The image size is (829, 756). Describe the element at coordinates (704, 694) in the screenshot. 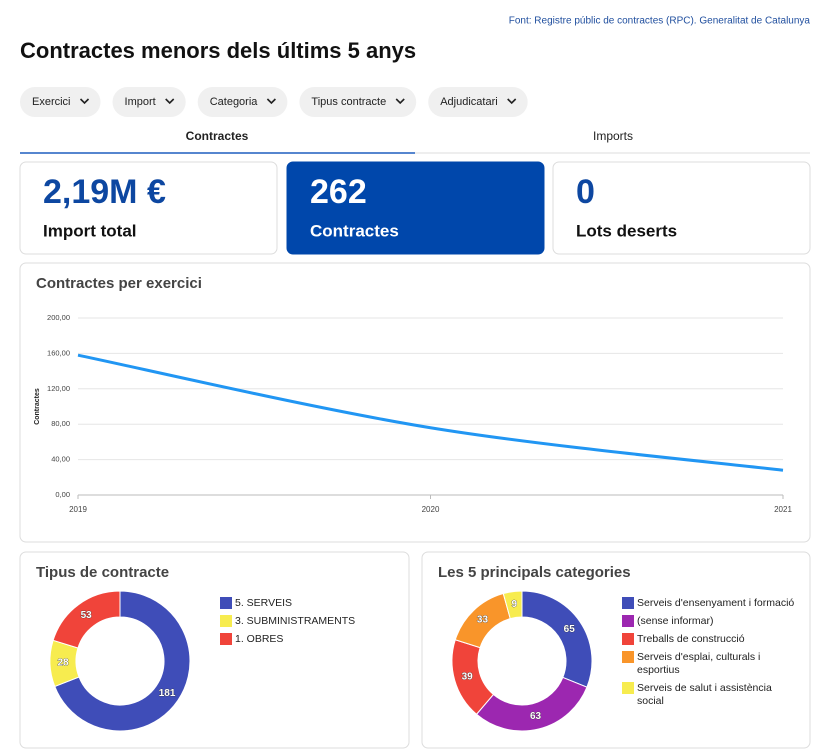

I see `legend-label: Serveis de salut i assistència social` at that location.